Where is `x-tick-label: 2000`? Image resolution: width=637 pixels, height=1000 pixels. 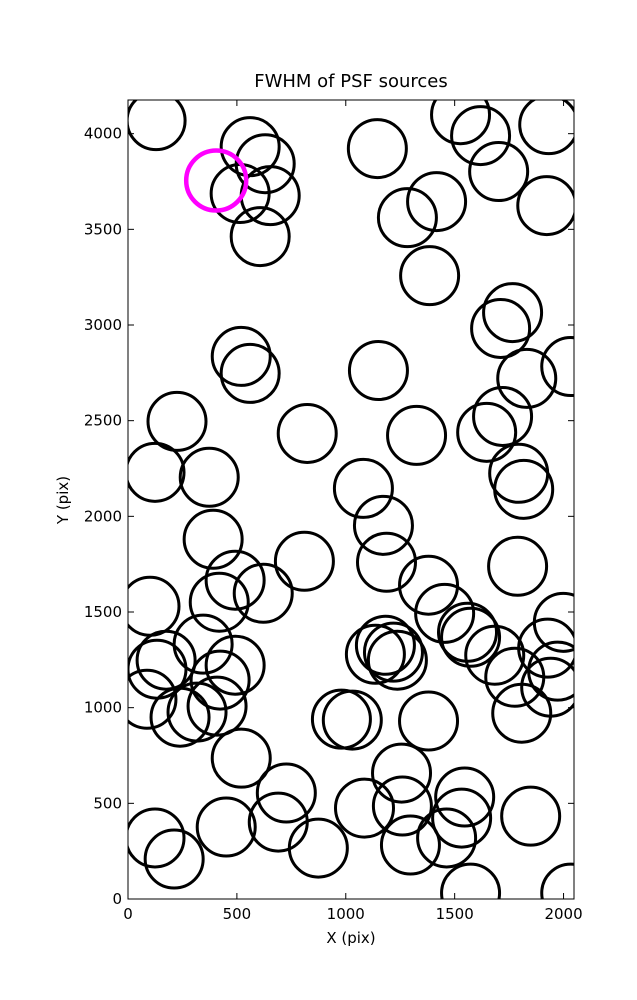
x-tick-label: 2000 is located at coordinates (563, 914).